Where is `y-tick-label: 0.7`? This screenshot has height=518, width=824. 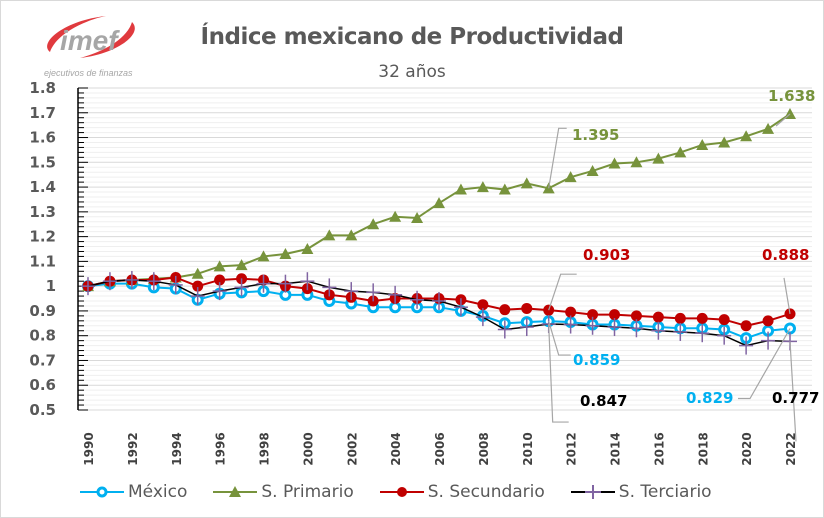
y-tick-label: 0.7 is located at coordinates (42, 360).